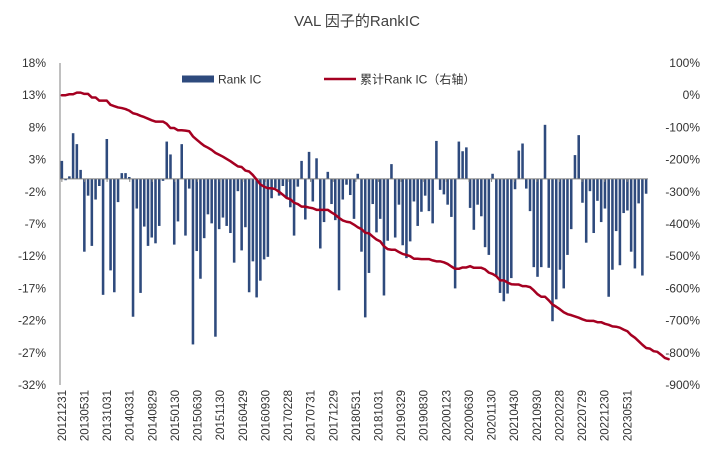 Image resolution: width=714 pixels, height=471 pixels. I want to click on left-y-tick-label: 18%, so click(34, 63).